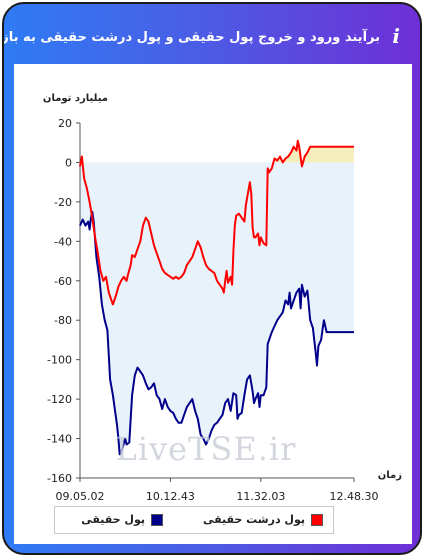  Describe the element at coordinates (59, 478) in the screenshot. I see `y-tick-label: -160` at that location.